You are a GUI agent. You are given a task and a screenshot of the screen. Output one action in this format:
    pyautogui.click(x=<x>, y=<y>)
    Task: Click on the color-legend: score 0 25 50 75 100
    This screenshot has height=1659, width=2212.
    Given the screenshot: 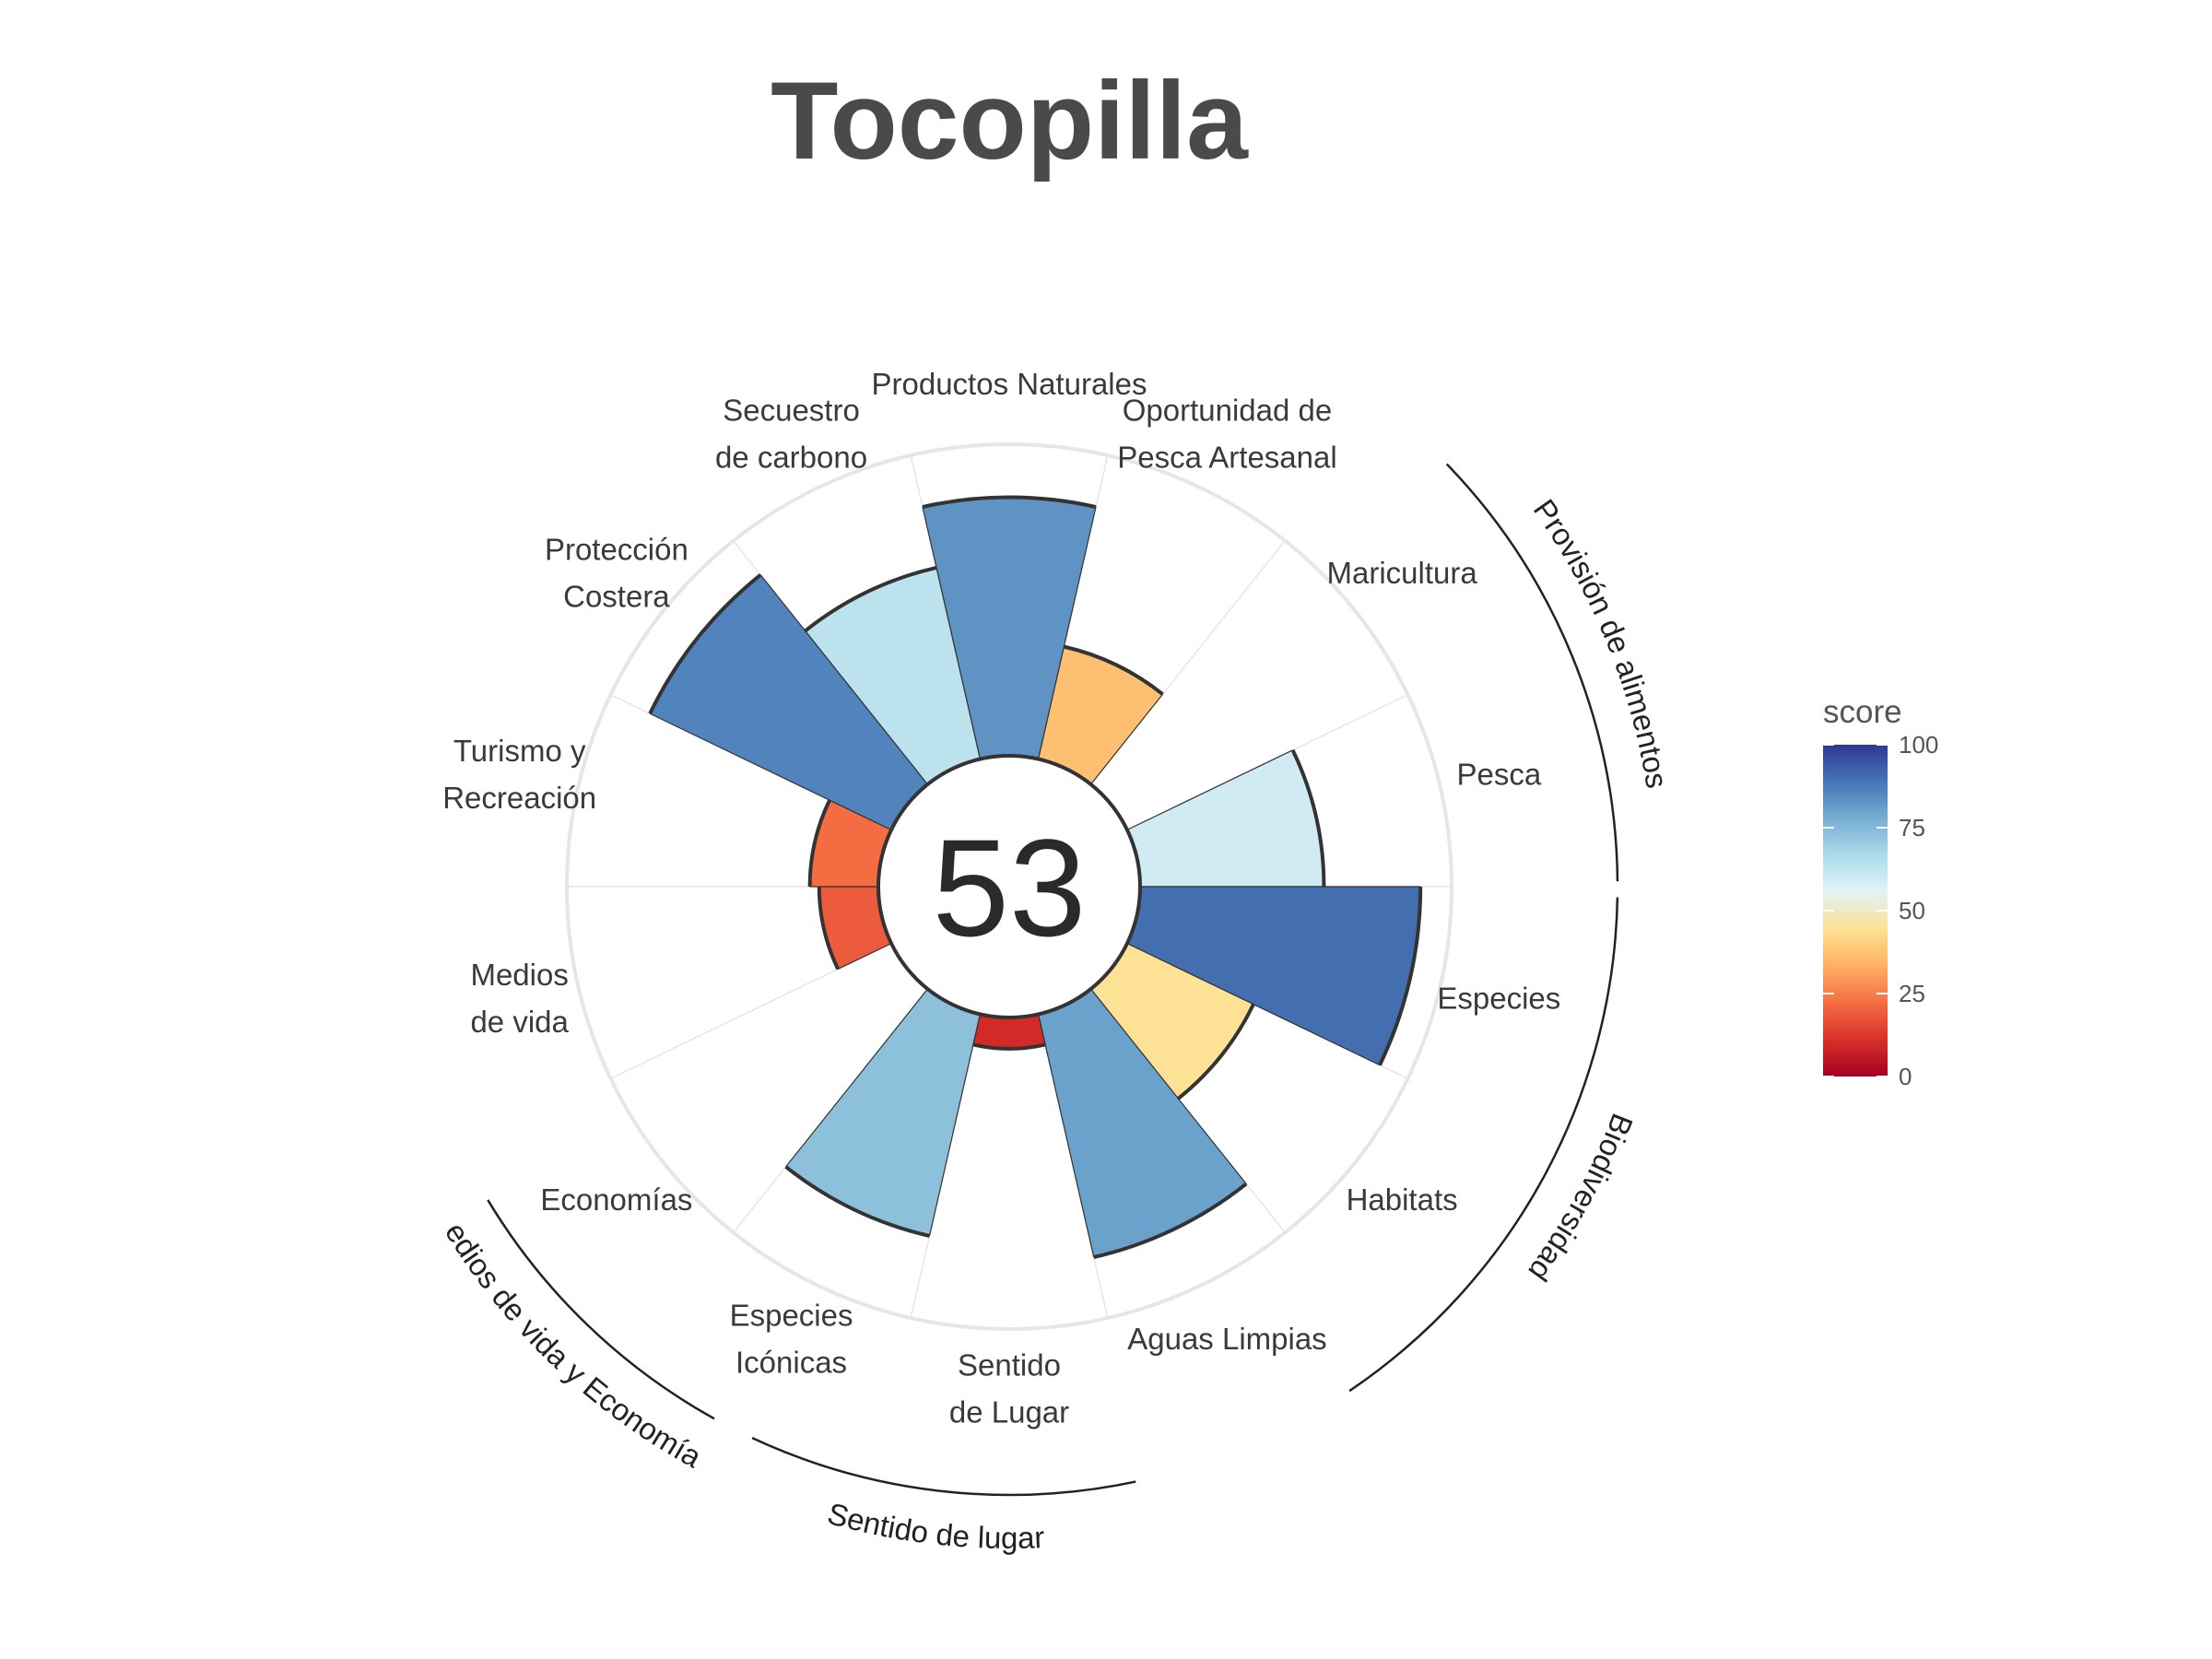 What is the action you would take?
    pyautogui.click(x=1880, y=892)
    